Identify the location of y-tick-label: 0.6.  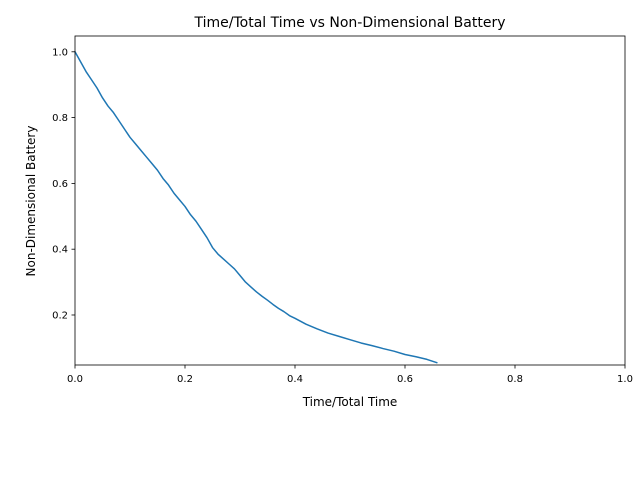
(60, 184).